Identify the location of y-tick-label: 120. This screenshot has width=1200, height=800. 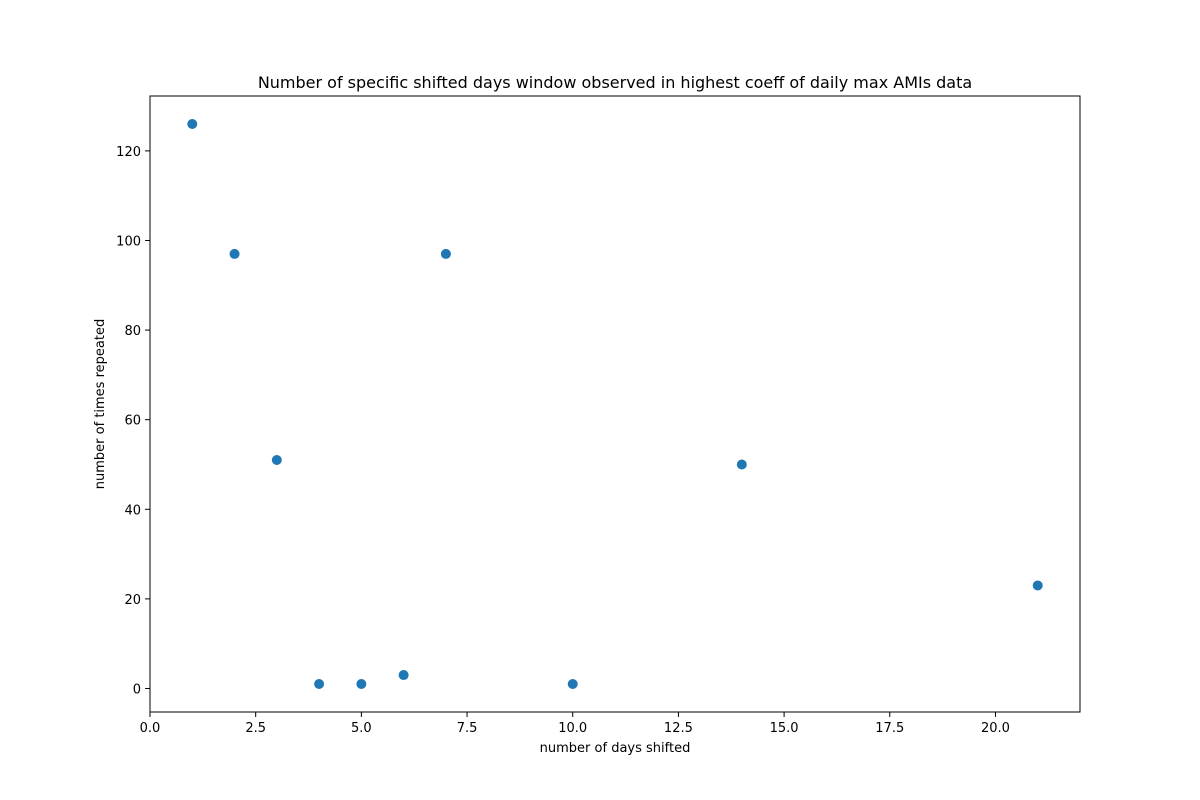
(128, 152).